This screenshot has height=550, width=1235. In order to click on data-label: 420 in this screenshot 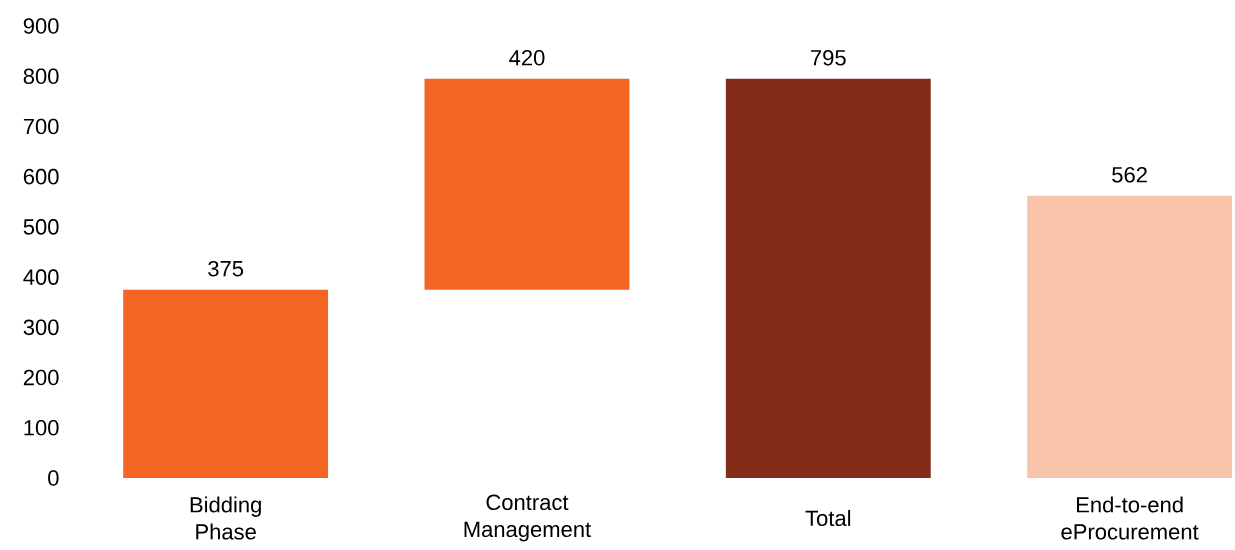, I will do `click(527, 57)`.